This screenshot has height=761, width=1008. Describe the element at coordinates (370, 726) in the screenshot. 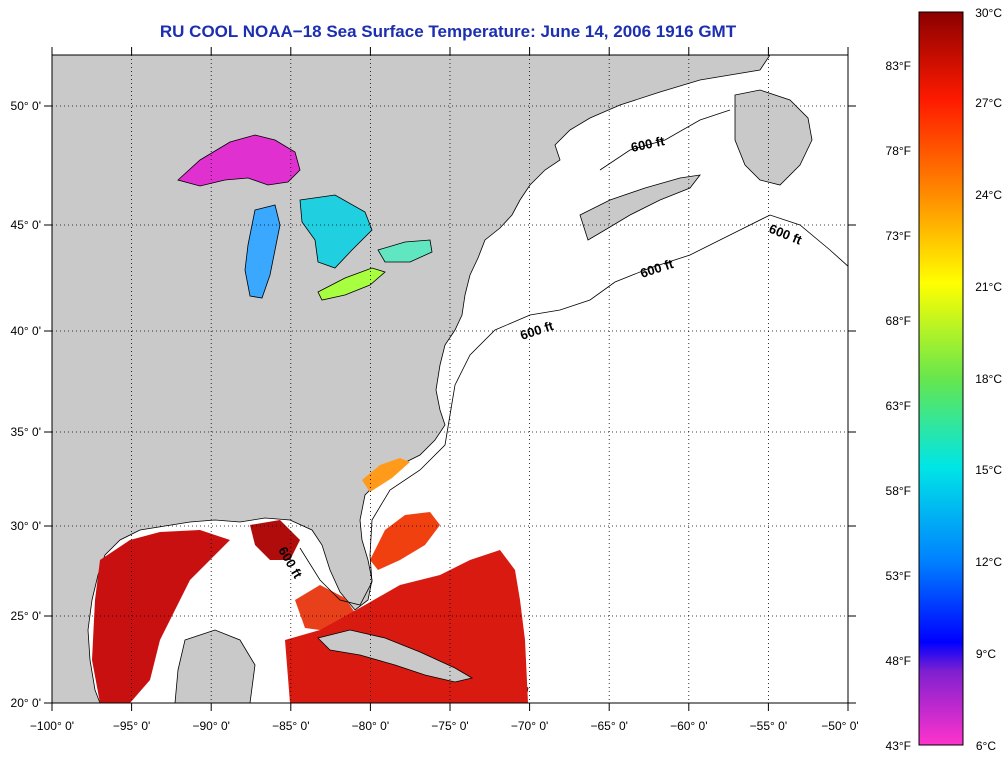

I see `x-tick-label: −80° 0'` at that location.